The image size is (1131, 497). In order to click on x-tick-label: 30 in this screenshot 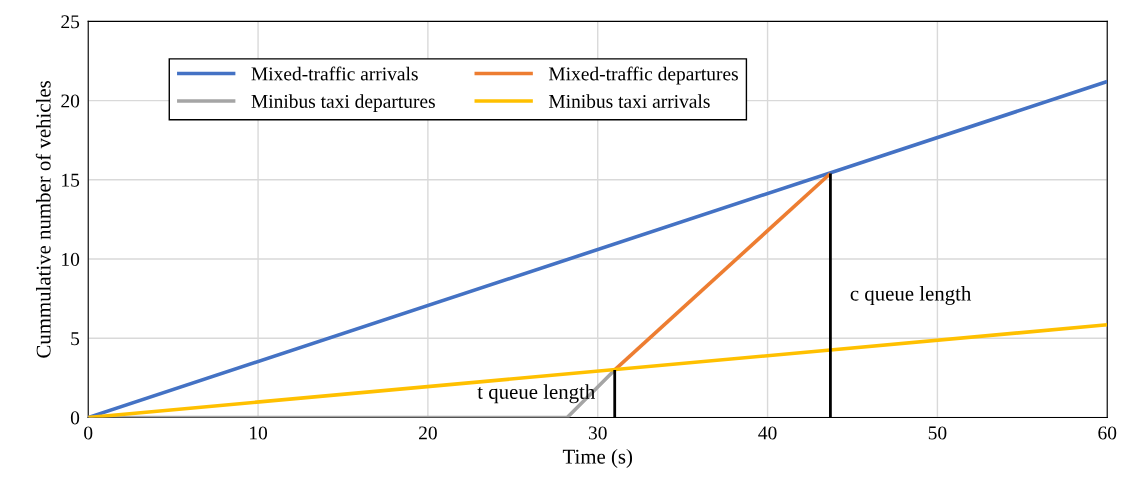, I will do `click(597, 433)`.